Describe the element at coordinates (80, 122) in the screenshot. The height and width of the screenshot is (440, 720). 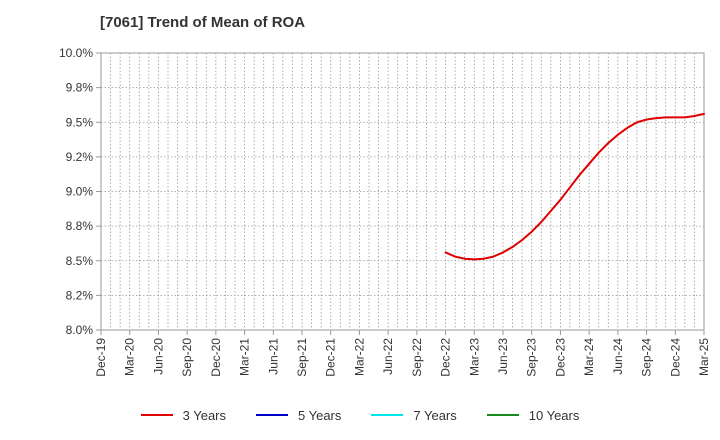
I see `y-tick-label: 9.5%` at that location.